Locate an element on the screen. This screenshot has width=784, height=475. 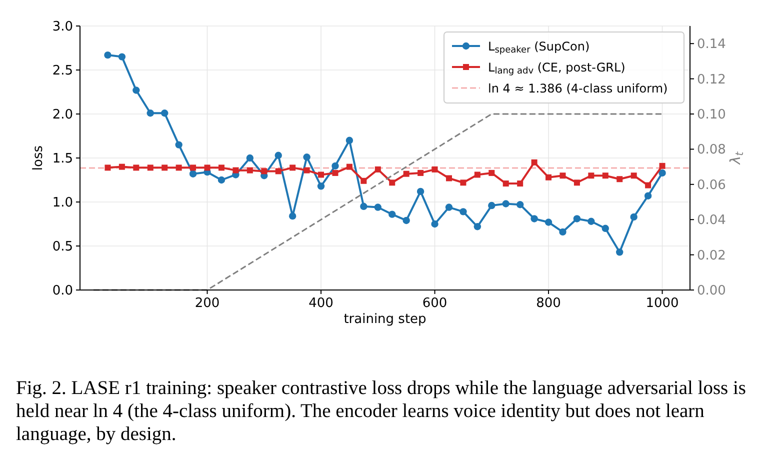
y-tick-label: 2.0 is located at coordinates (62, 115).